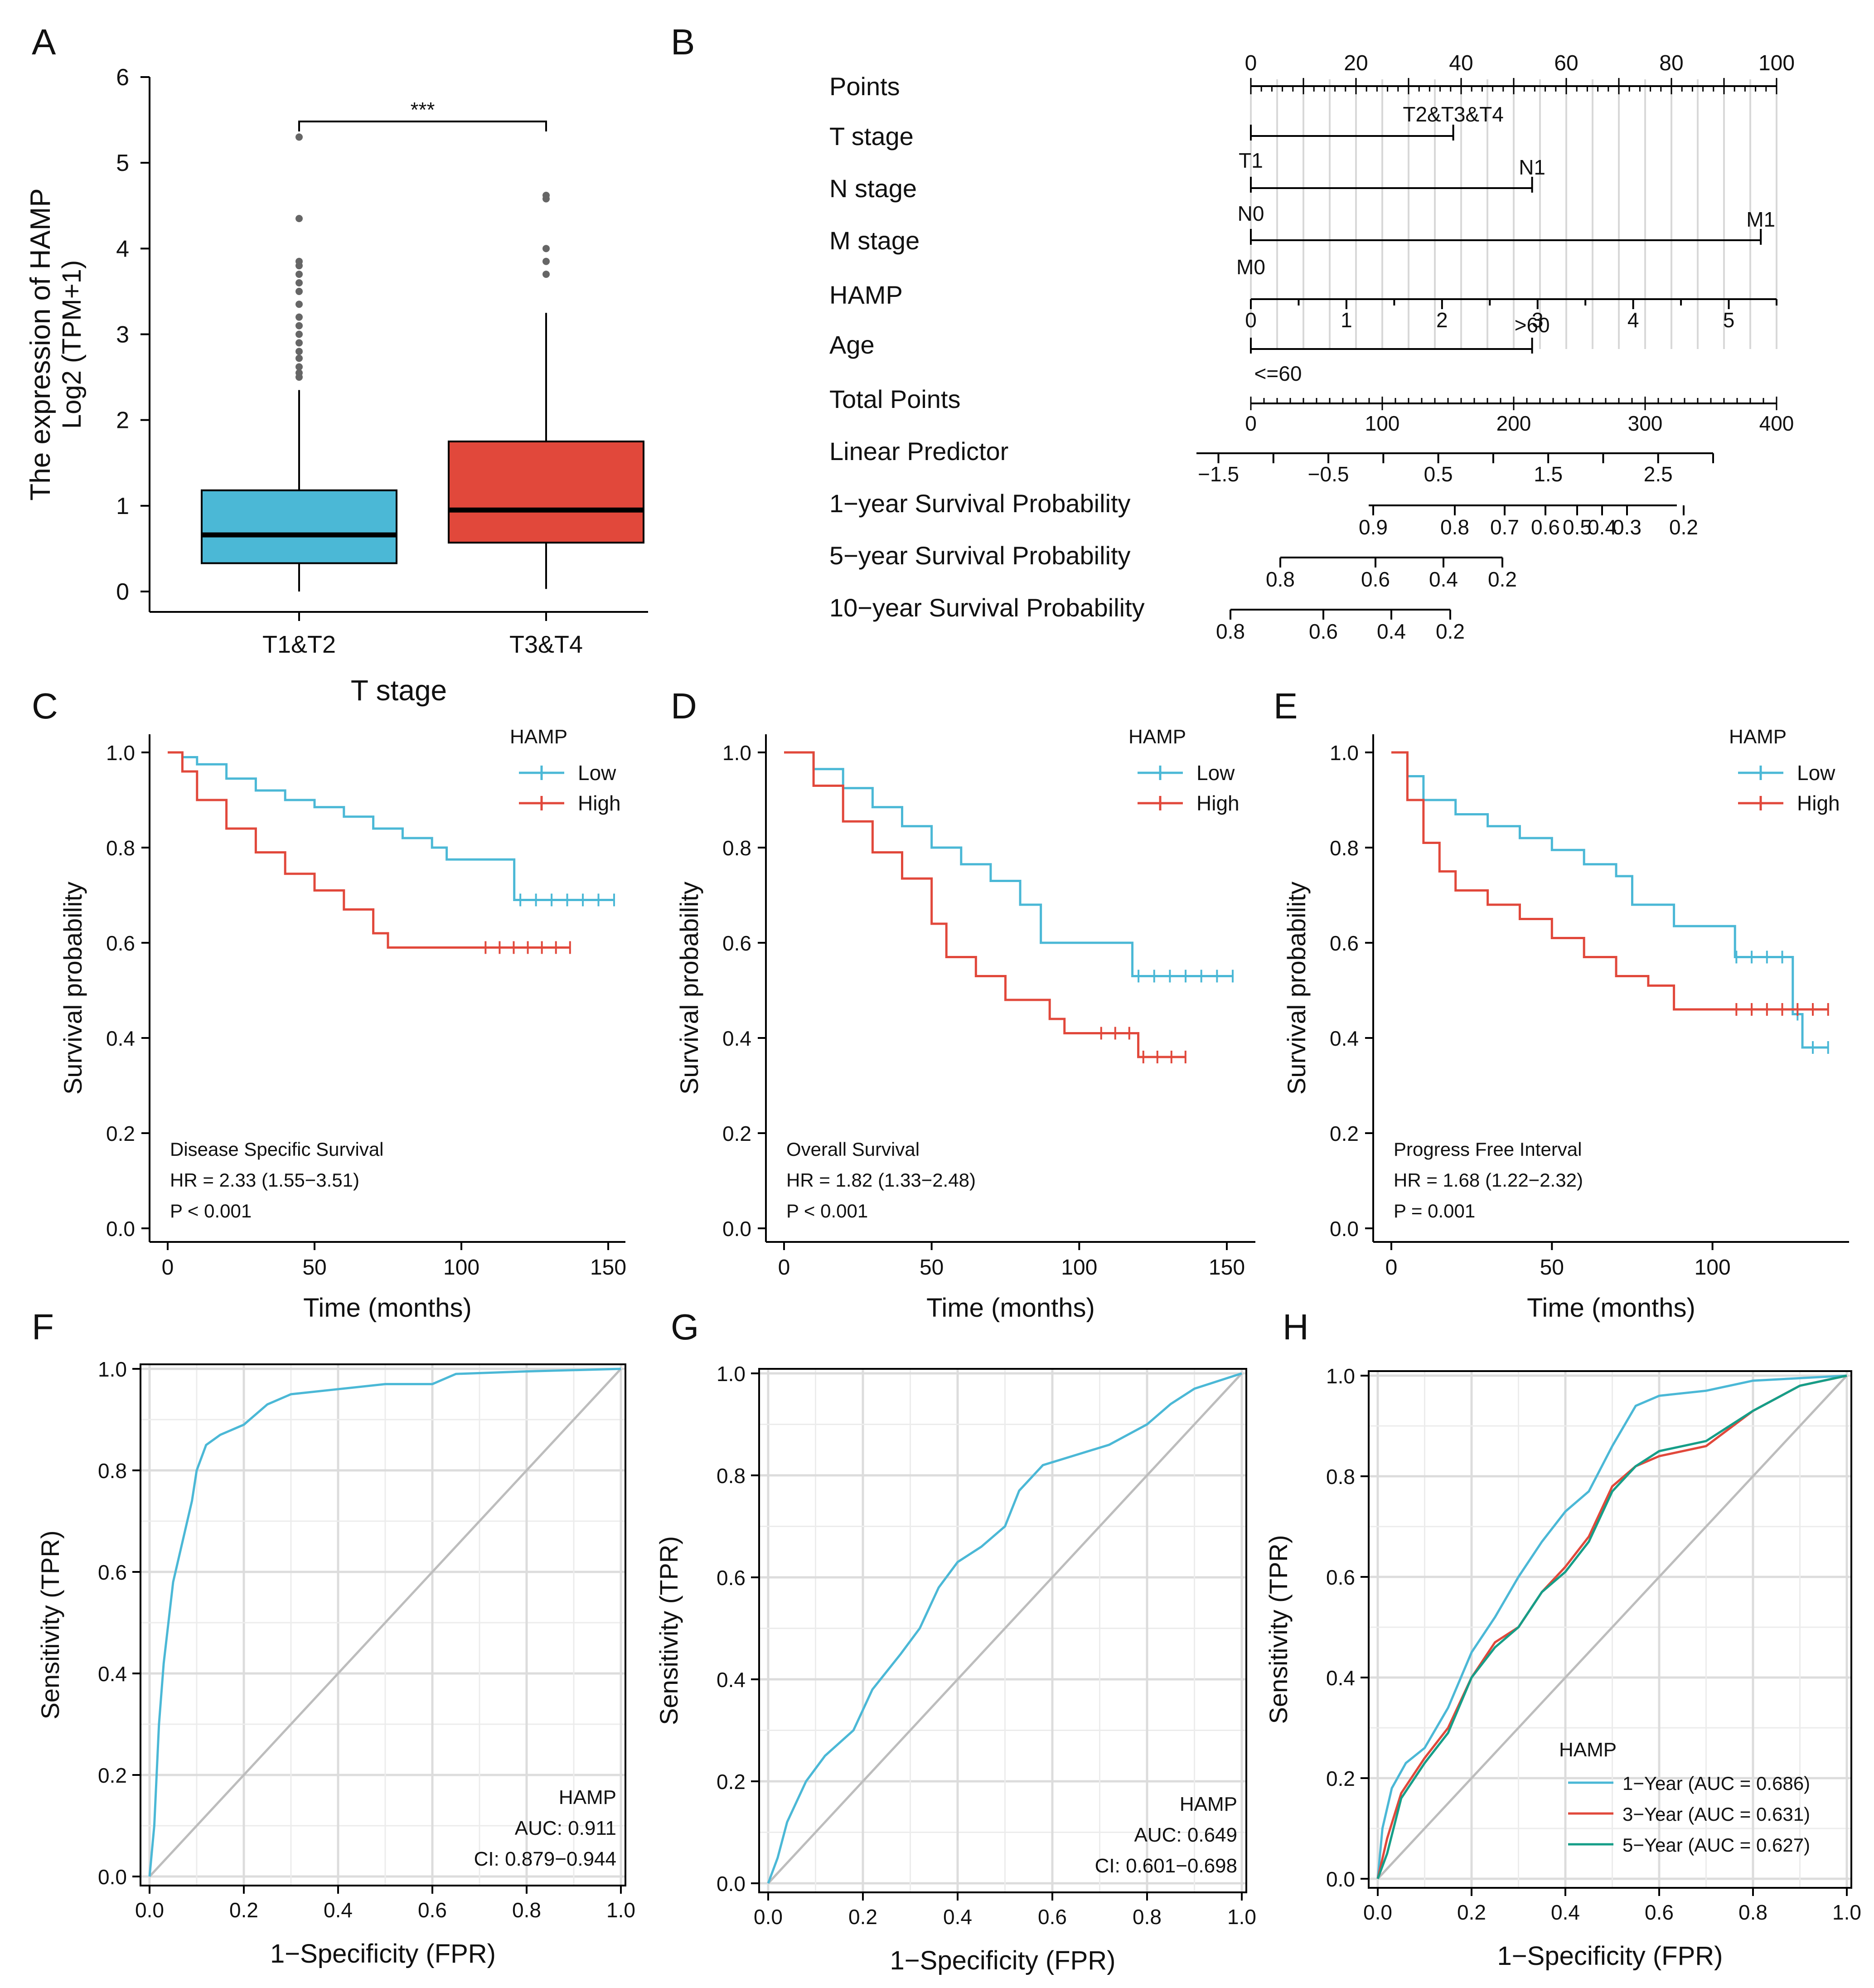 This screenshot has height=1988, width=1874. Describe the element at coordinates (423, 110) in the screenshot. I see `significance-label: ***` at that location.